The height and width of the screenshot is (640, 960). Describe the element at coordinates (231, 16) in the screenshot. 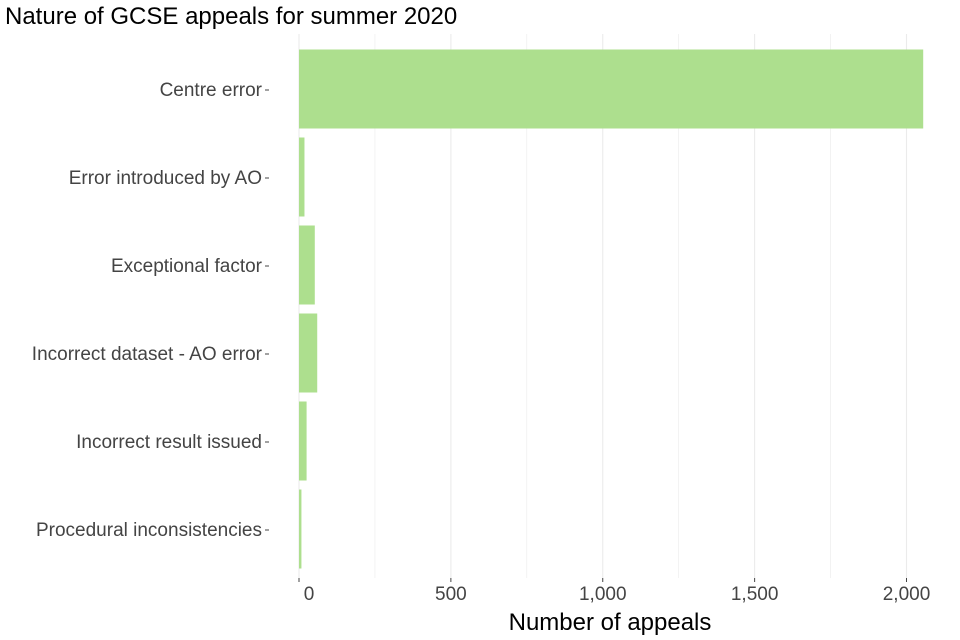

I see `chart-title: Nature of GCSE appeals for summer 2020` at that location.